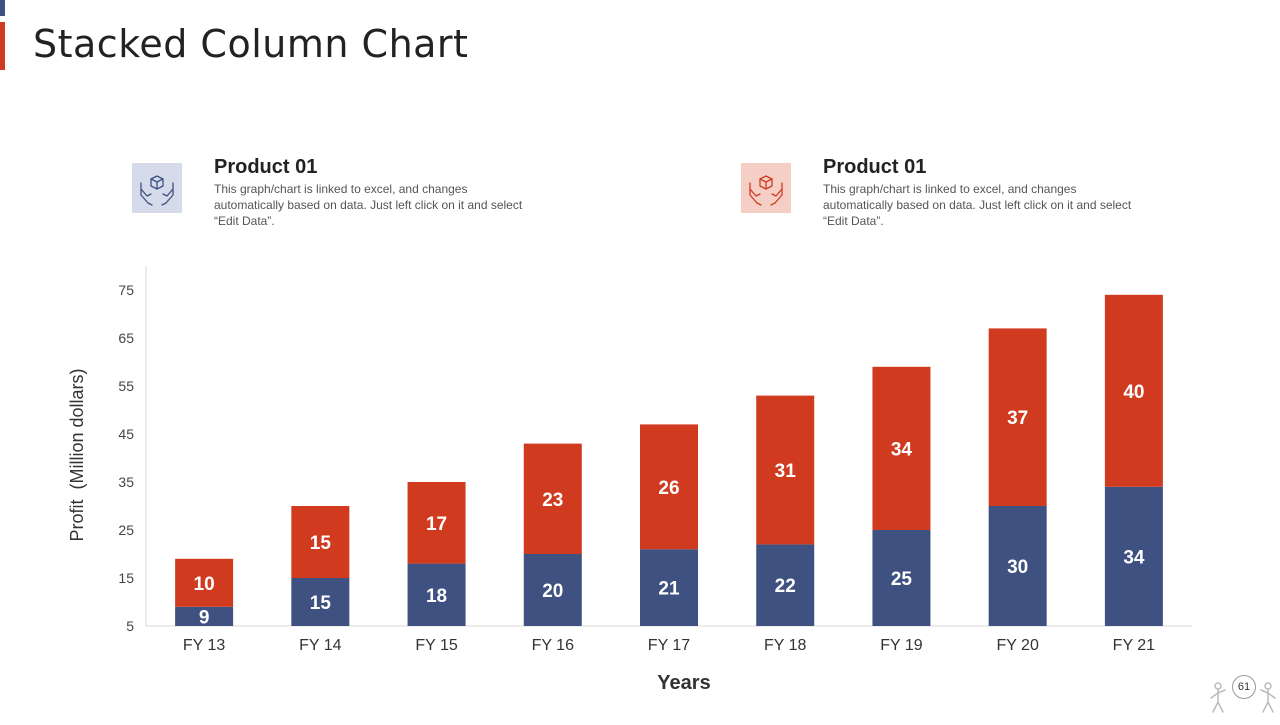  What do you see at coordinates (126, 290) in the screenshot?
I see `y-tick-label: 75` at bounding box center [126, 290].